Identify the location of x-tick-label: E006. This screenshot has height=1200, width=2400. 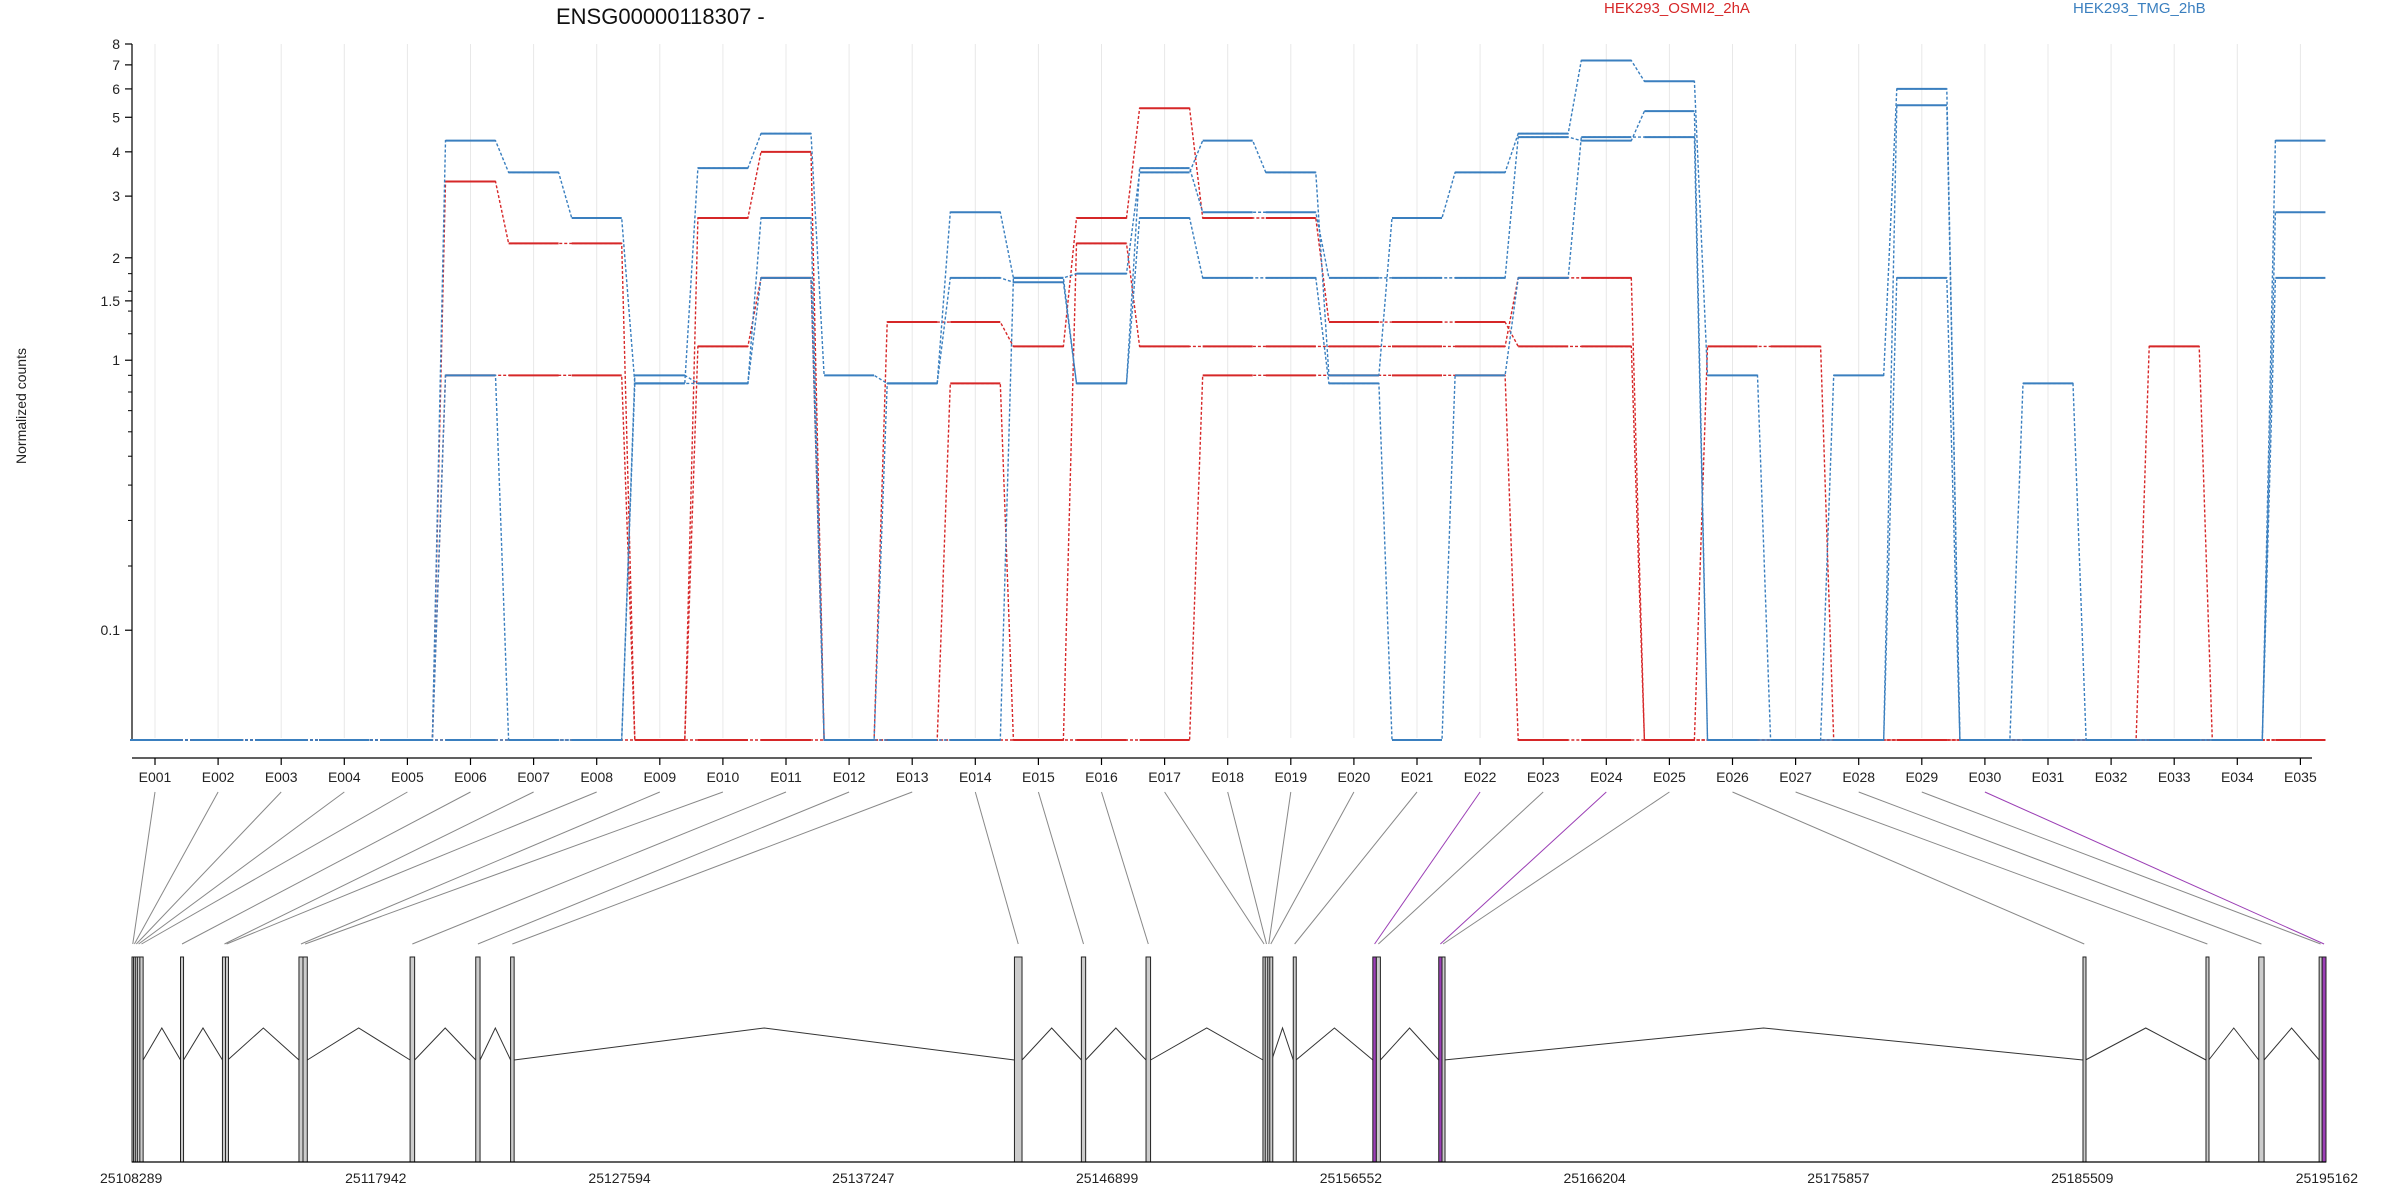
(470, 777).